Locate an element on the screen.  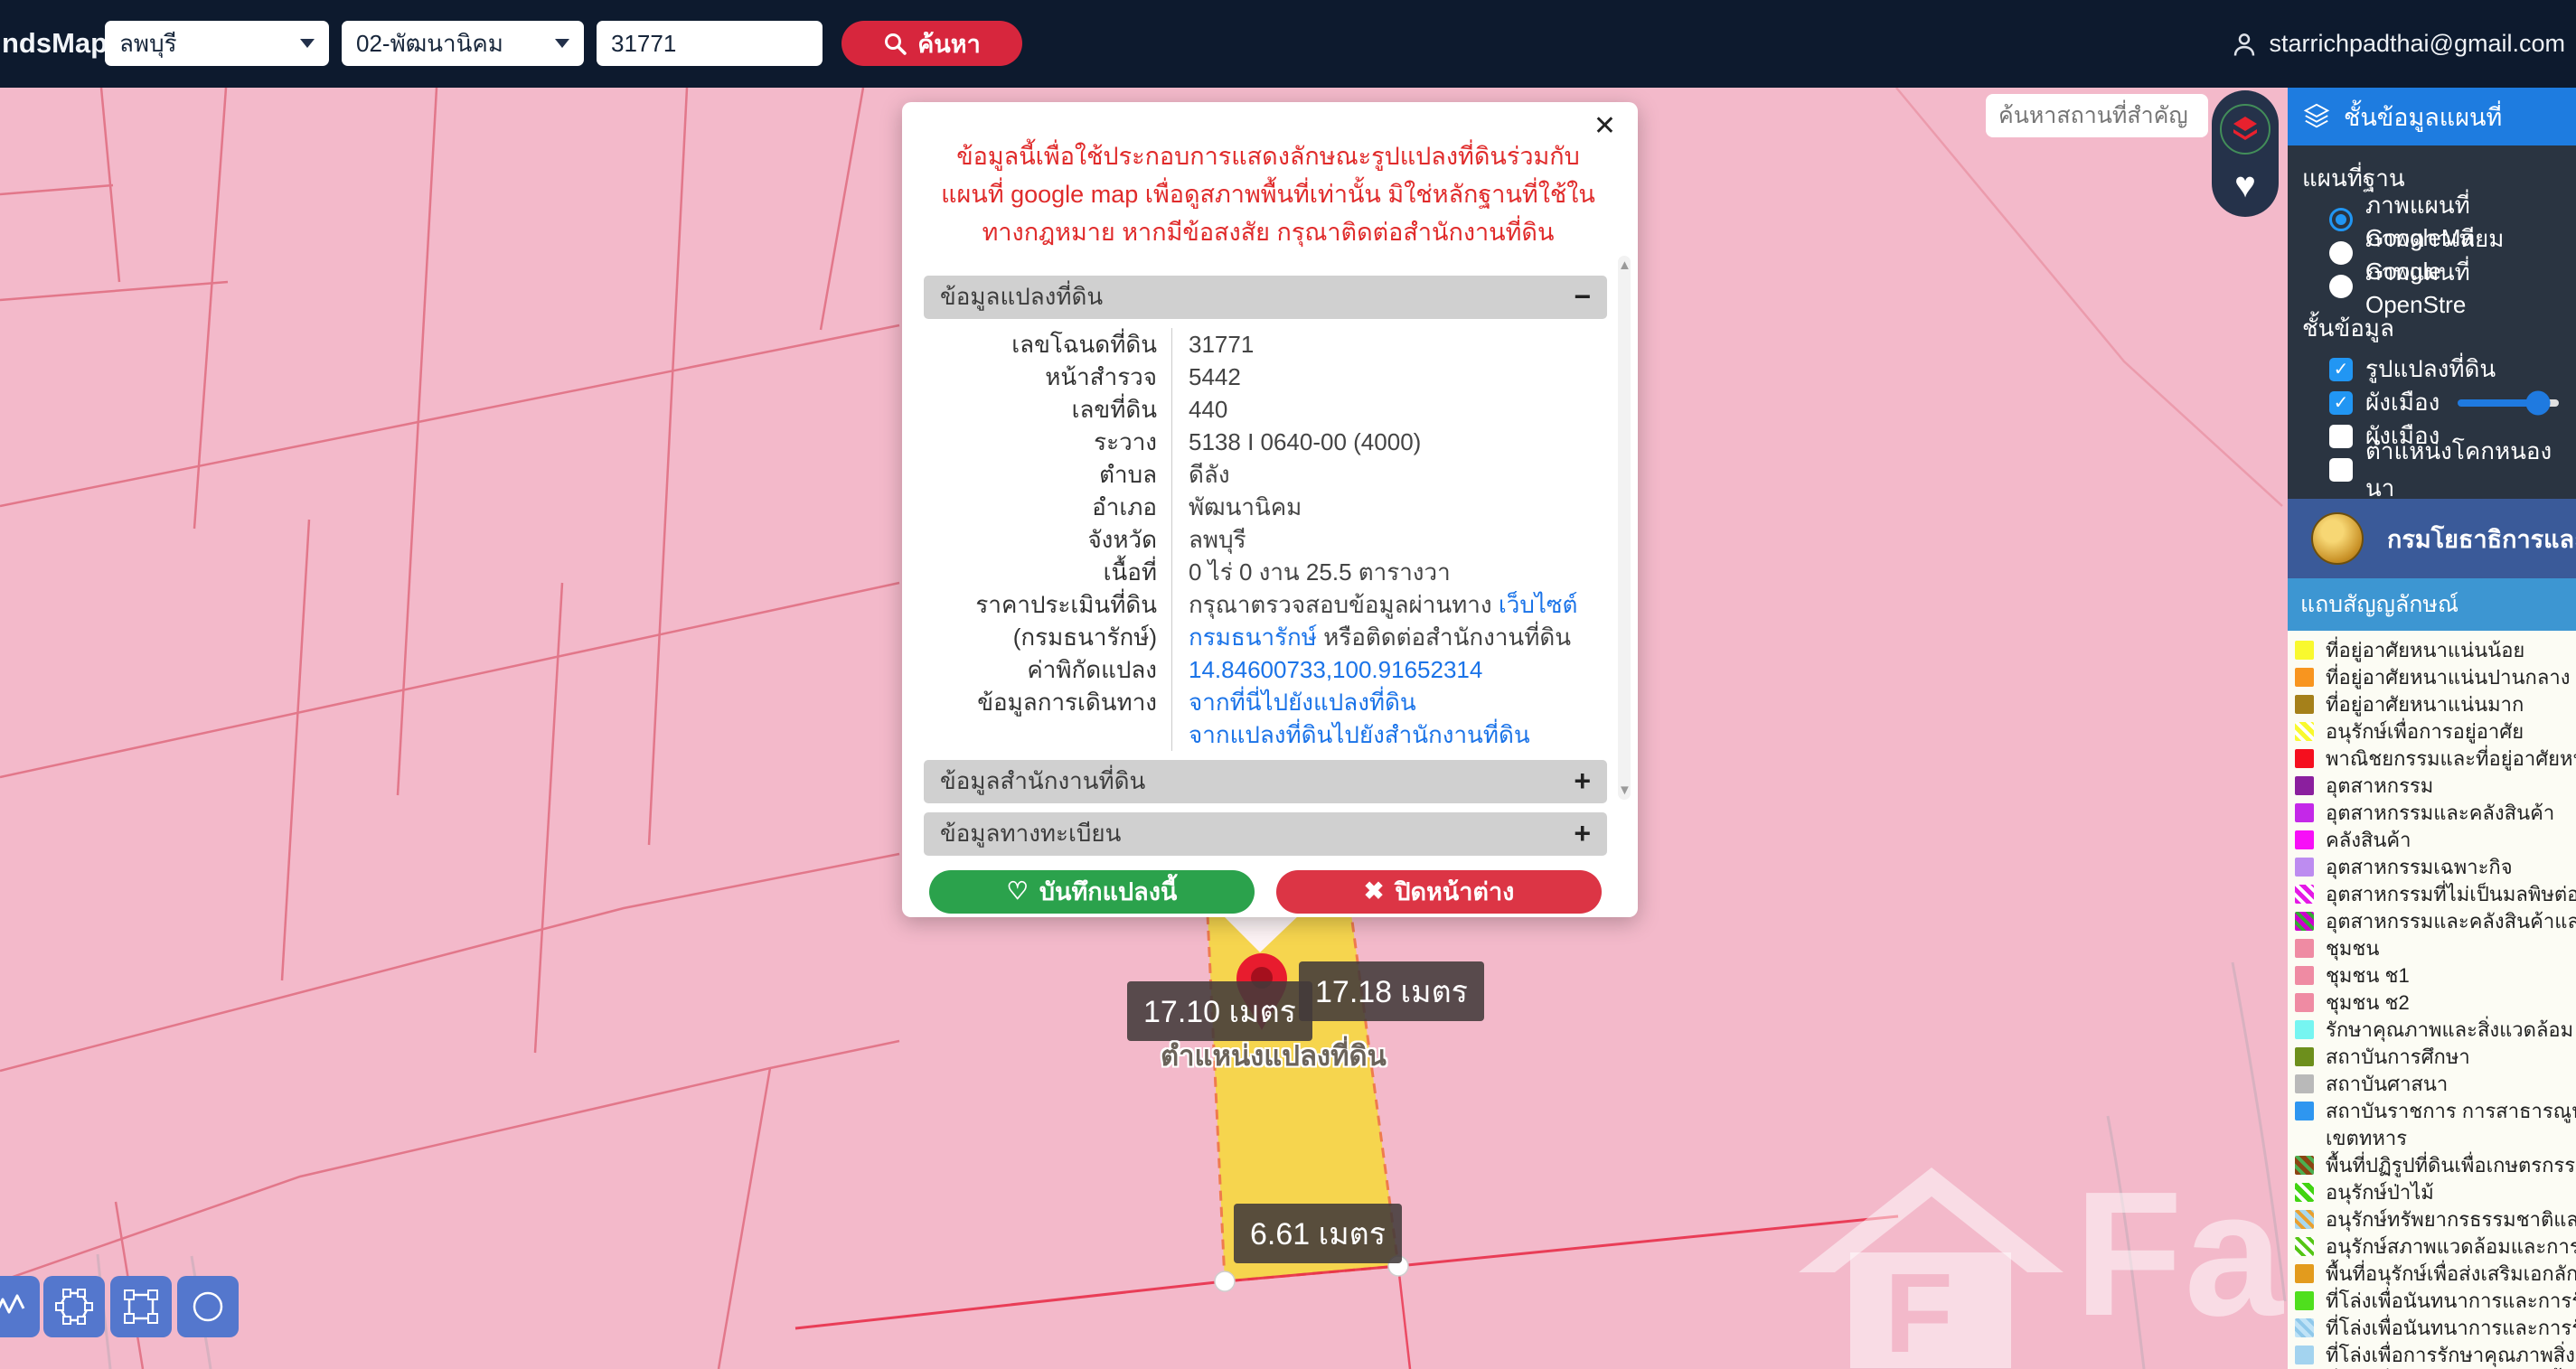
legend-row: รักษาคุณภาพและสิ่งแวดล้อม is located at coordinates (2436, 1030).